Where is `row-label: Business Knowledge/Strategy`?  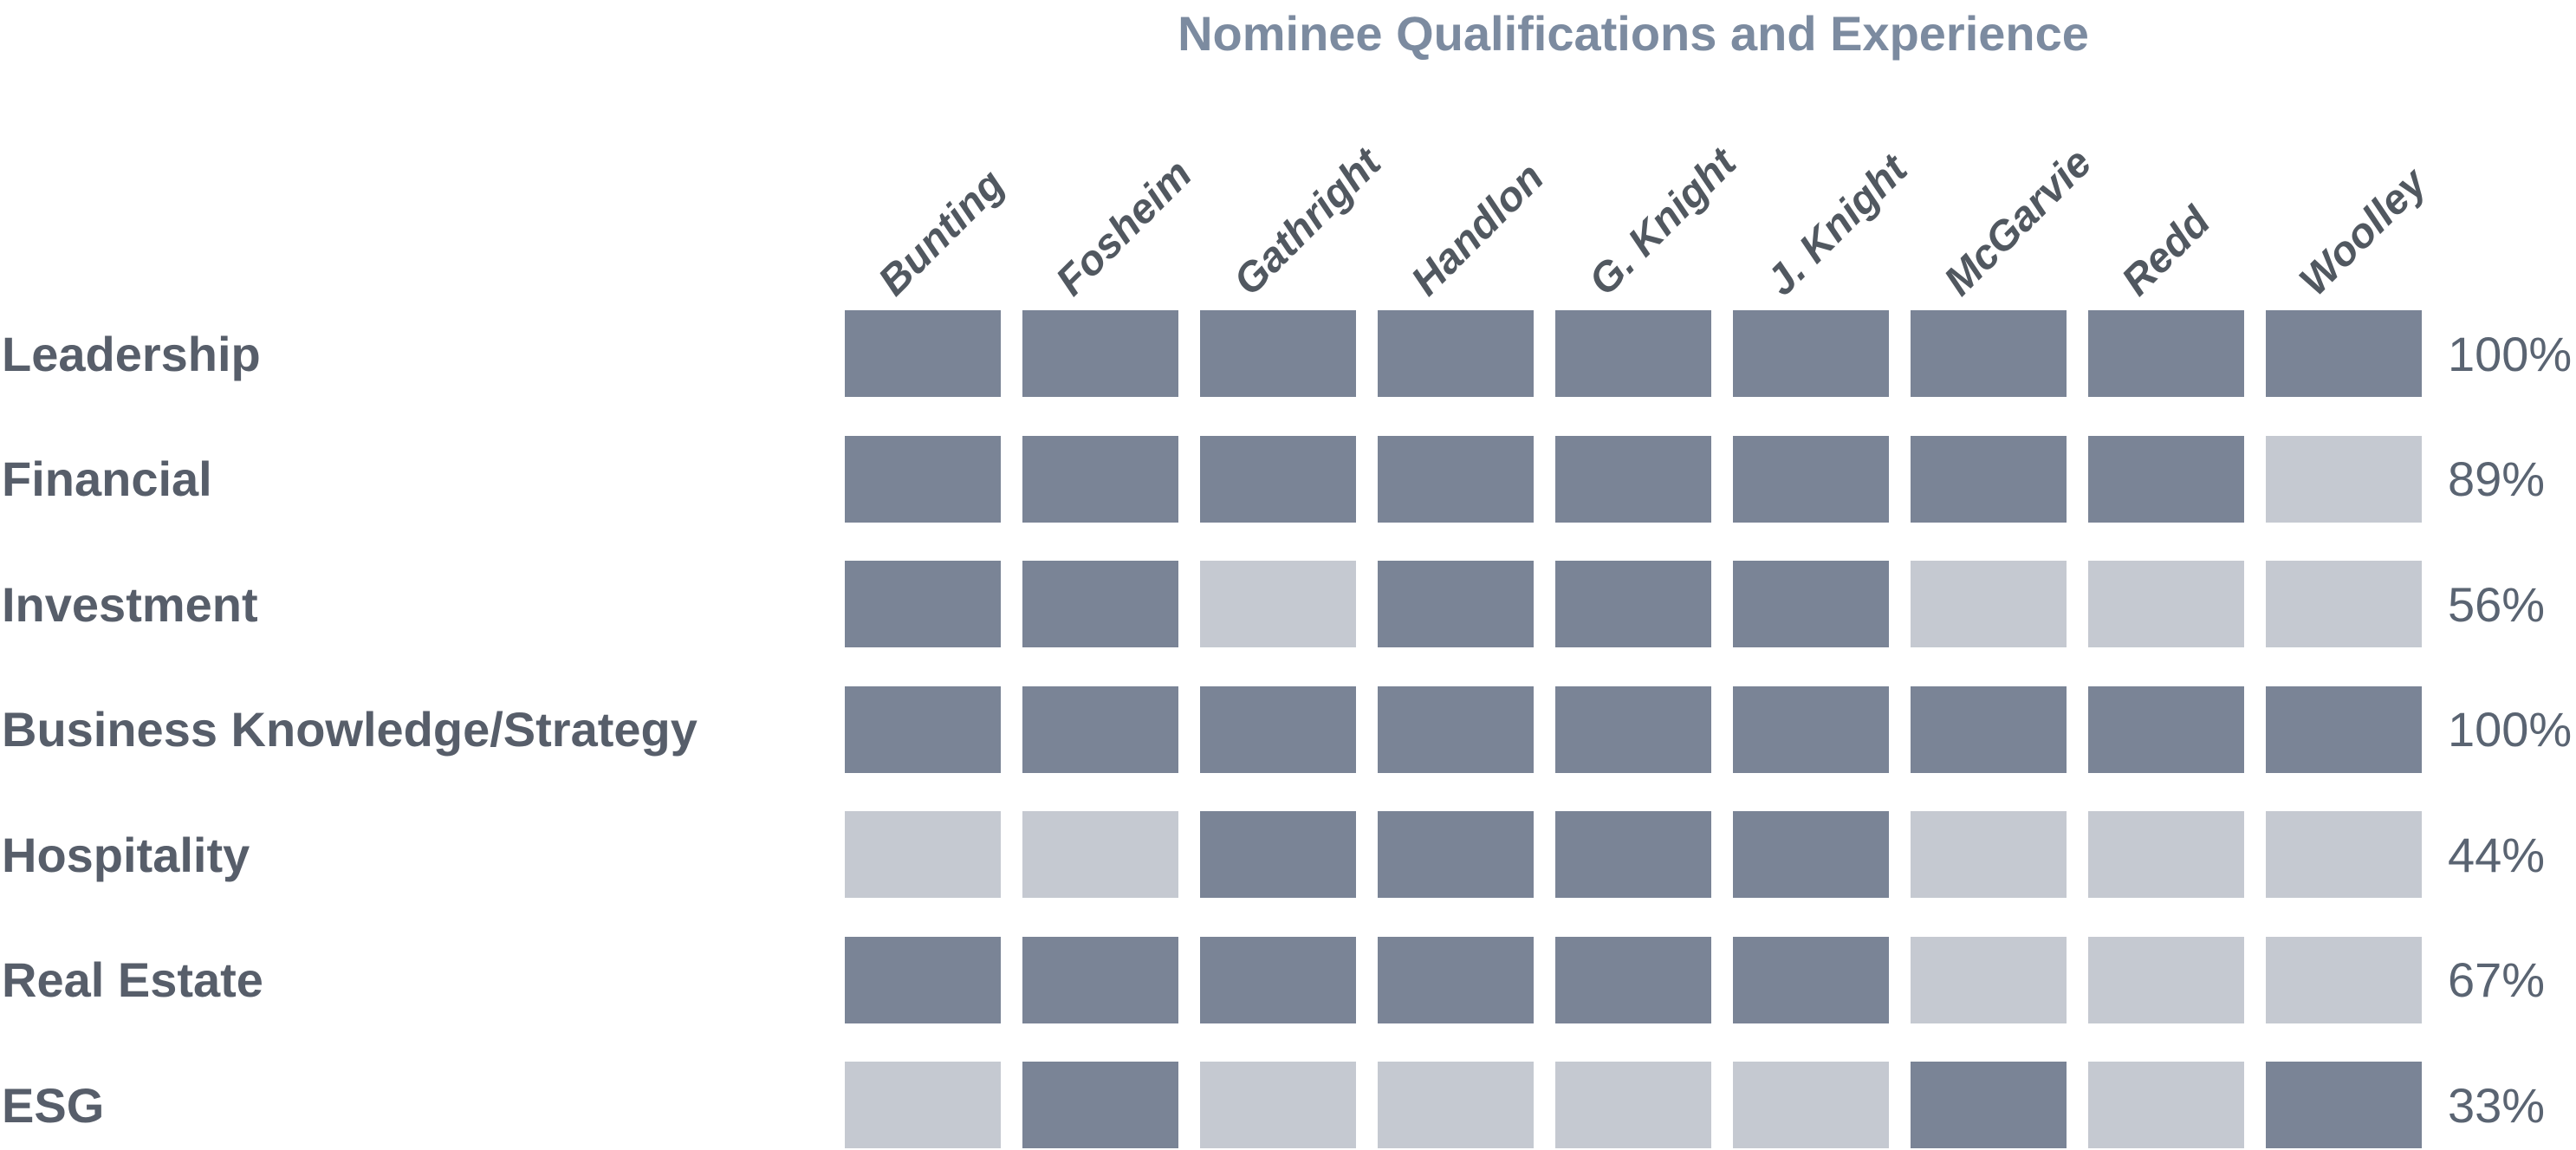 row-label: Business Knowledge/Strategy is located at coordinates (350, 729).